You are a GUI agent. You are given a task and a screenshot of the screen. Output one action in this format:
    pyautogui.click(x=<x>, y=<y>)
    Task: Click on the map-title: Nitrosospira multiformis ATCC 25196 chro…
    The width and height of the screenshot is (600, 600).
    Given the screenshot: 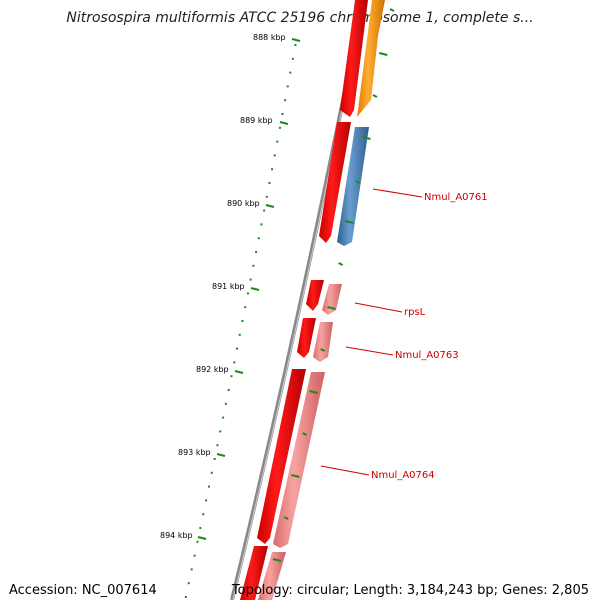 What is the action you would take?
    pyautogui.click(x=300, y=18)
    